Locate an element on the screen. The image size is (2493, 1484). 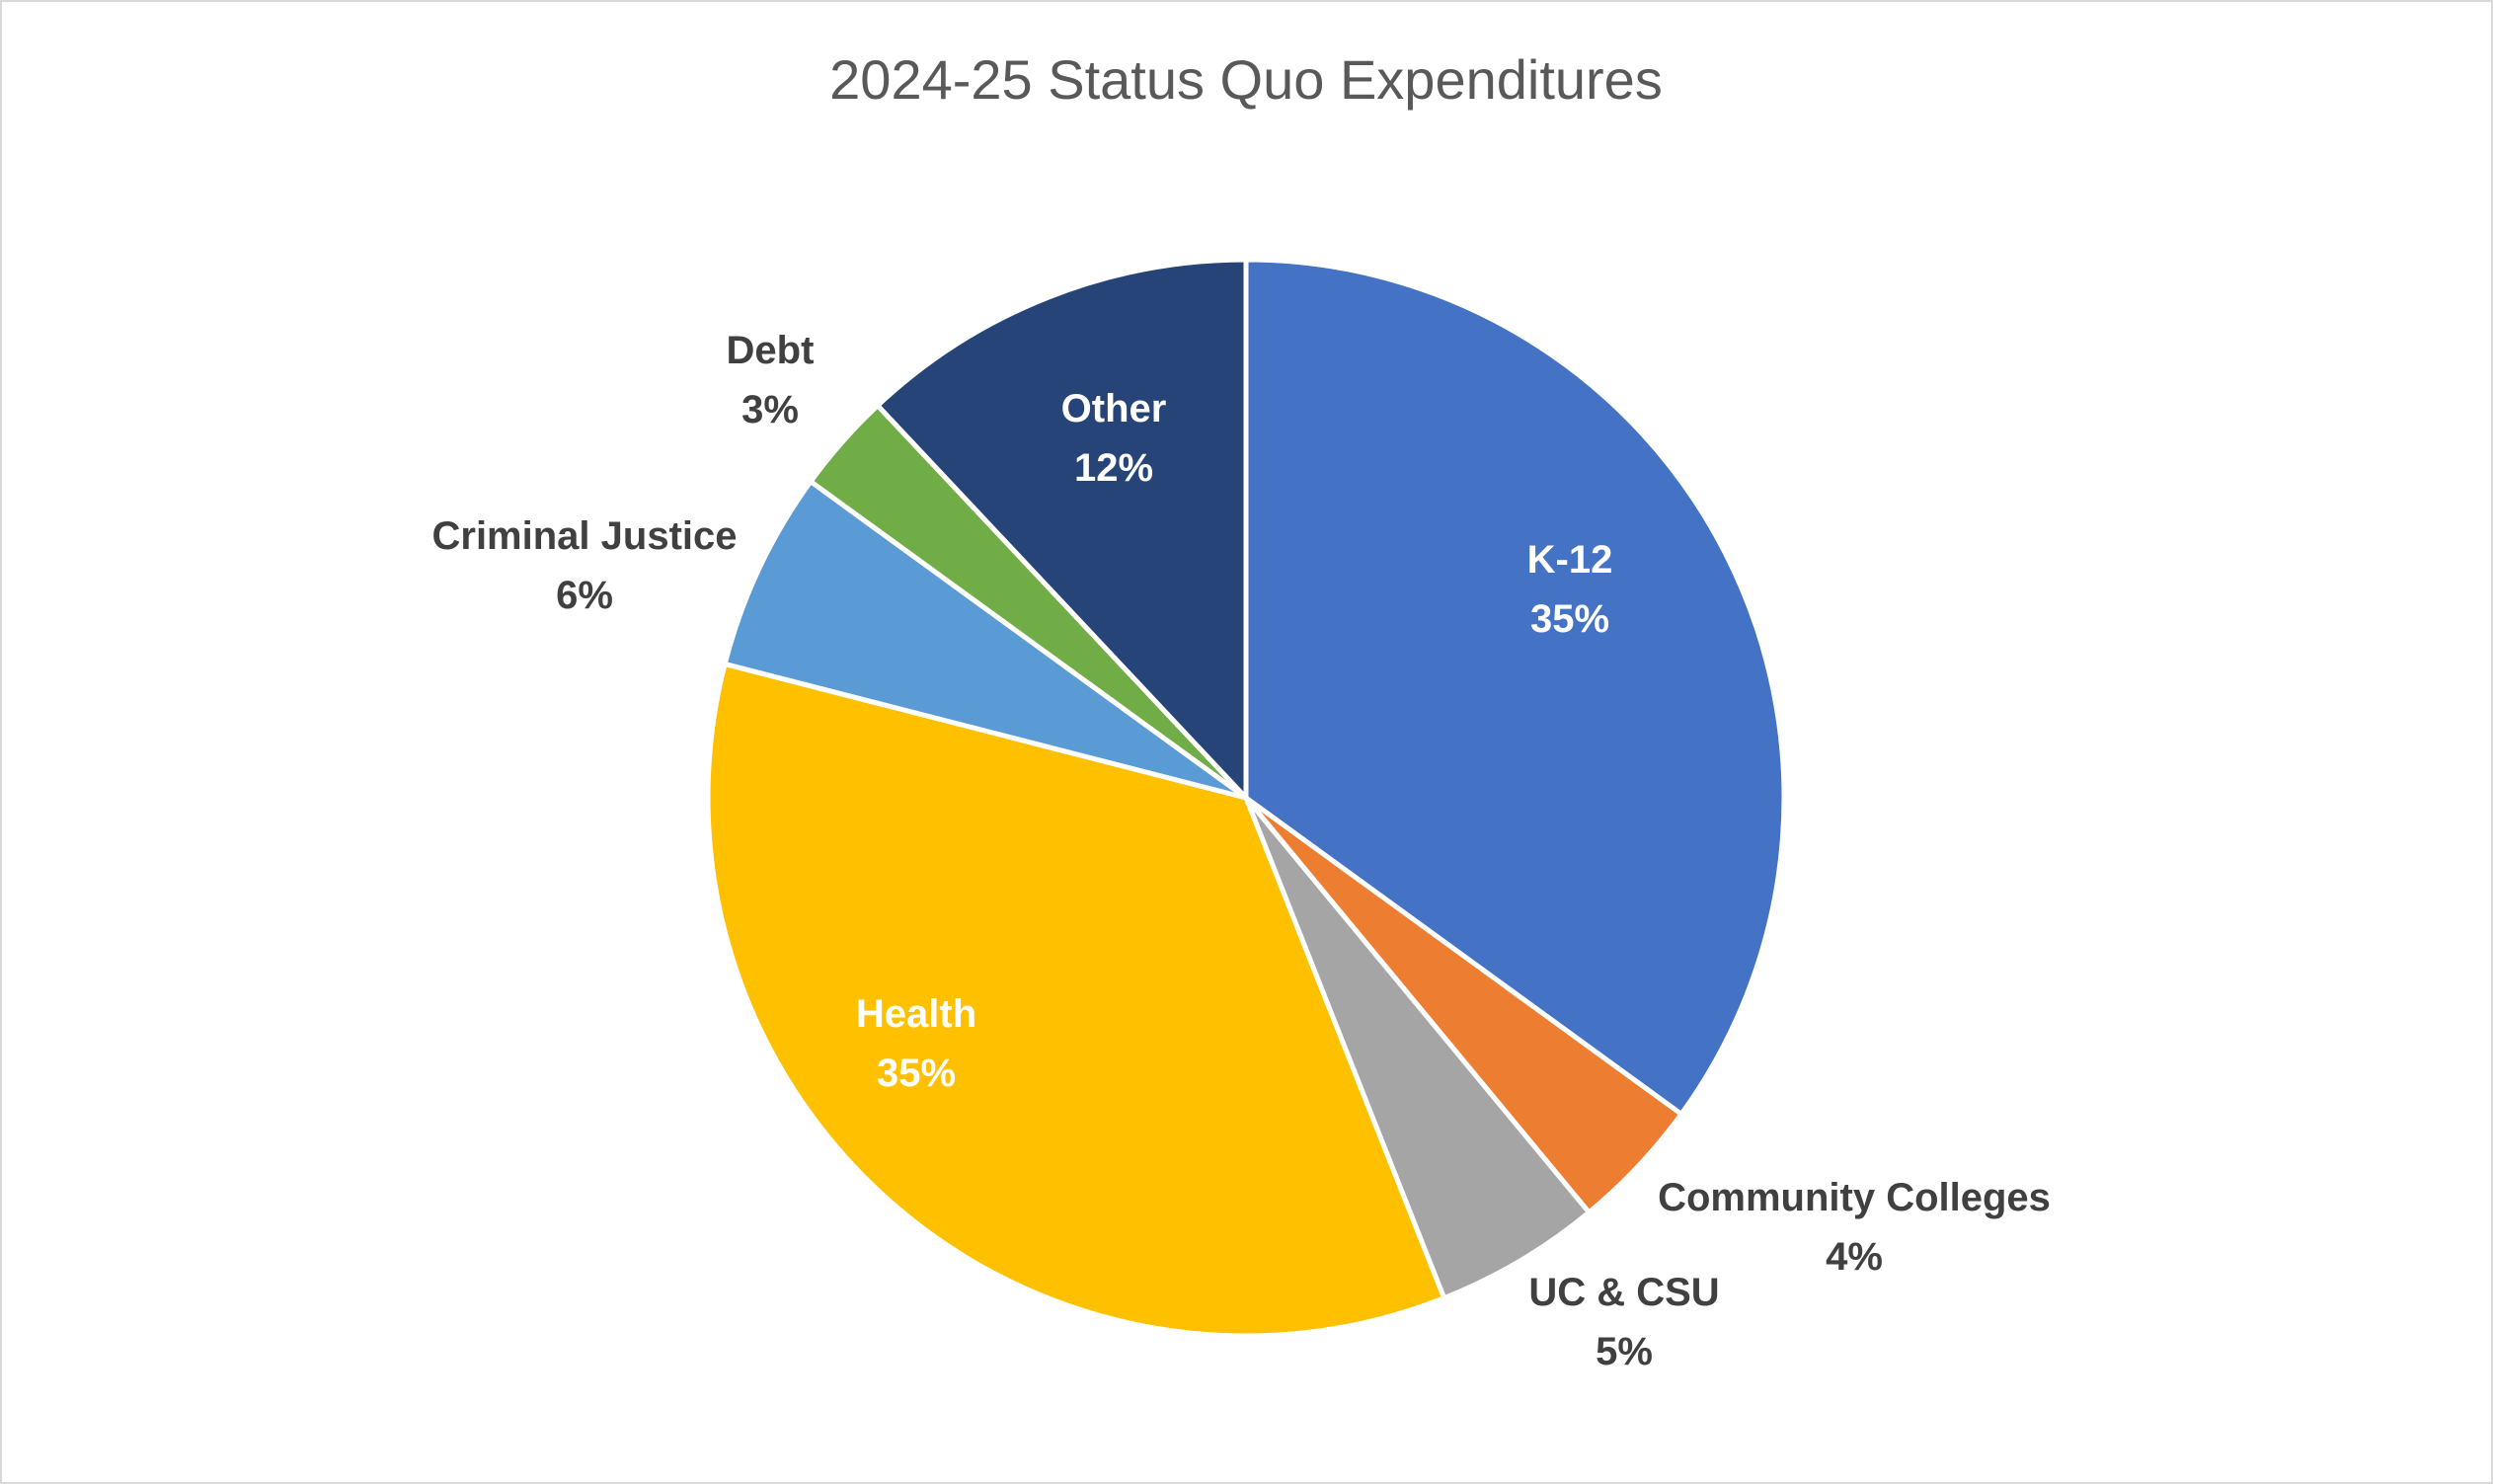
pie-slice-health is located at coordinates (1076, 1000).